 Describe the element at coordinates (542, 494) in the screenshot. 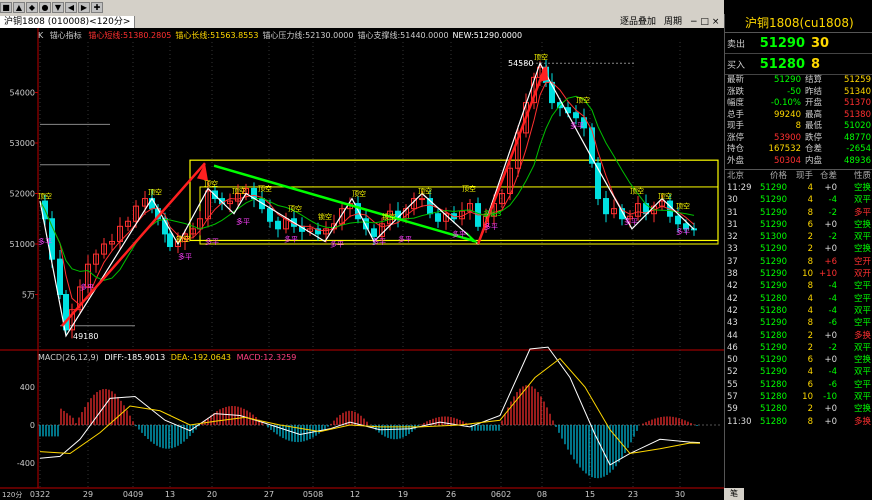

I see `x-tick-label: 08` at that location.